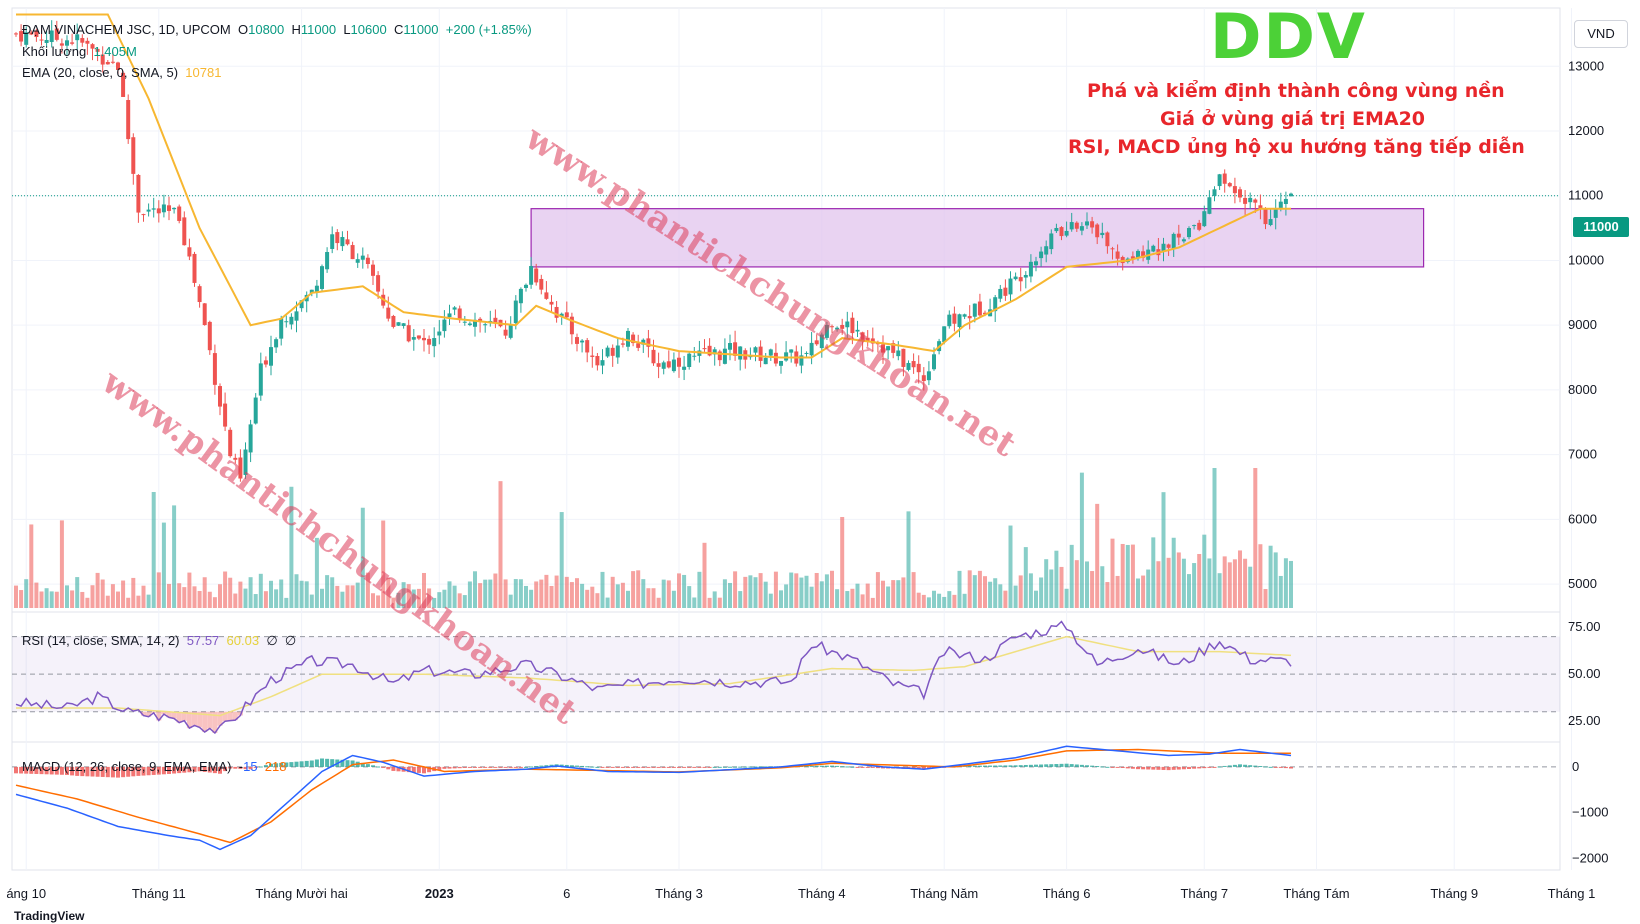 The width and height of the screenshot is (1640, 924). Describe the element at coordinates (1572, 893) in the screenshot. I see `time-tick-label: Tháng 1` at that location.